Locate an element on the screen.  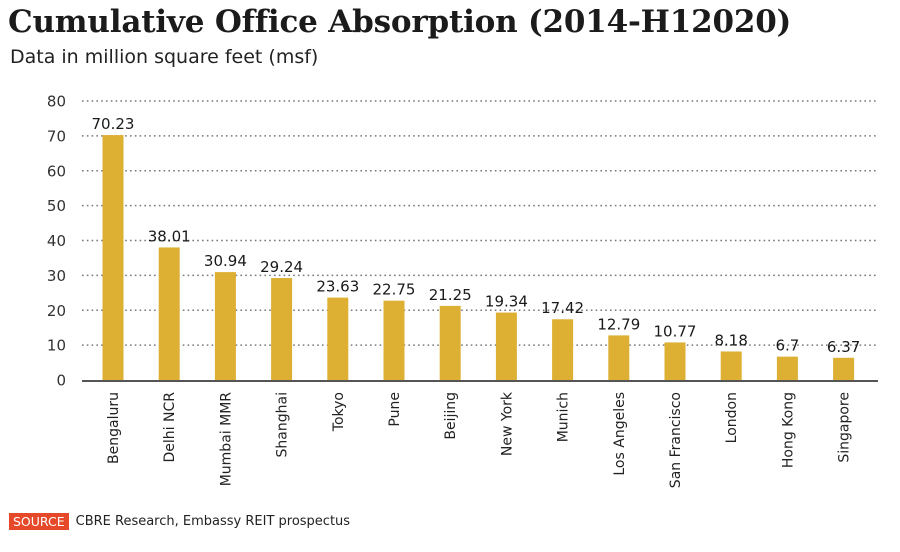
x-label-singapore: Singapore is located at coordinates (845, 427).